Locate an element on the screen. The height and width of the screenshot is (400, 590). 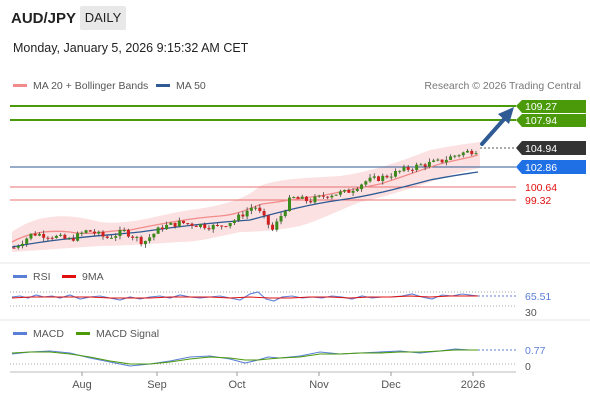
legend-9ma-label: 9MA is located at coordinates (93, 277).